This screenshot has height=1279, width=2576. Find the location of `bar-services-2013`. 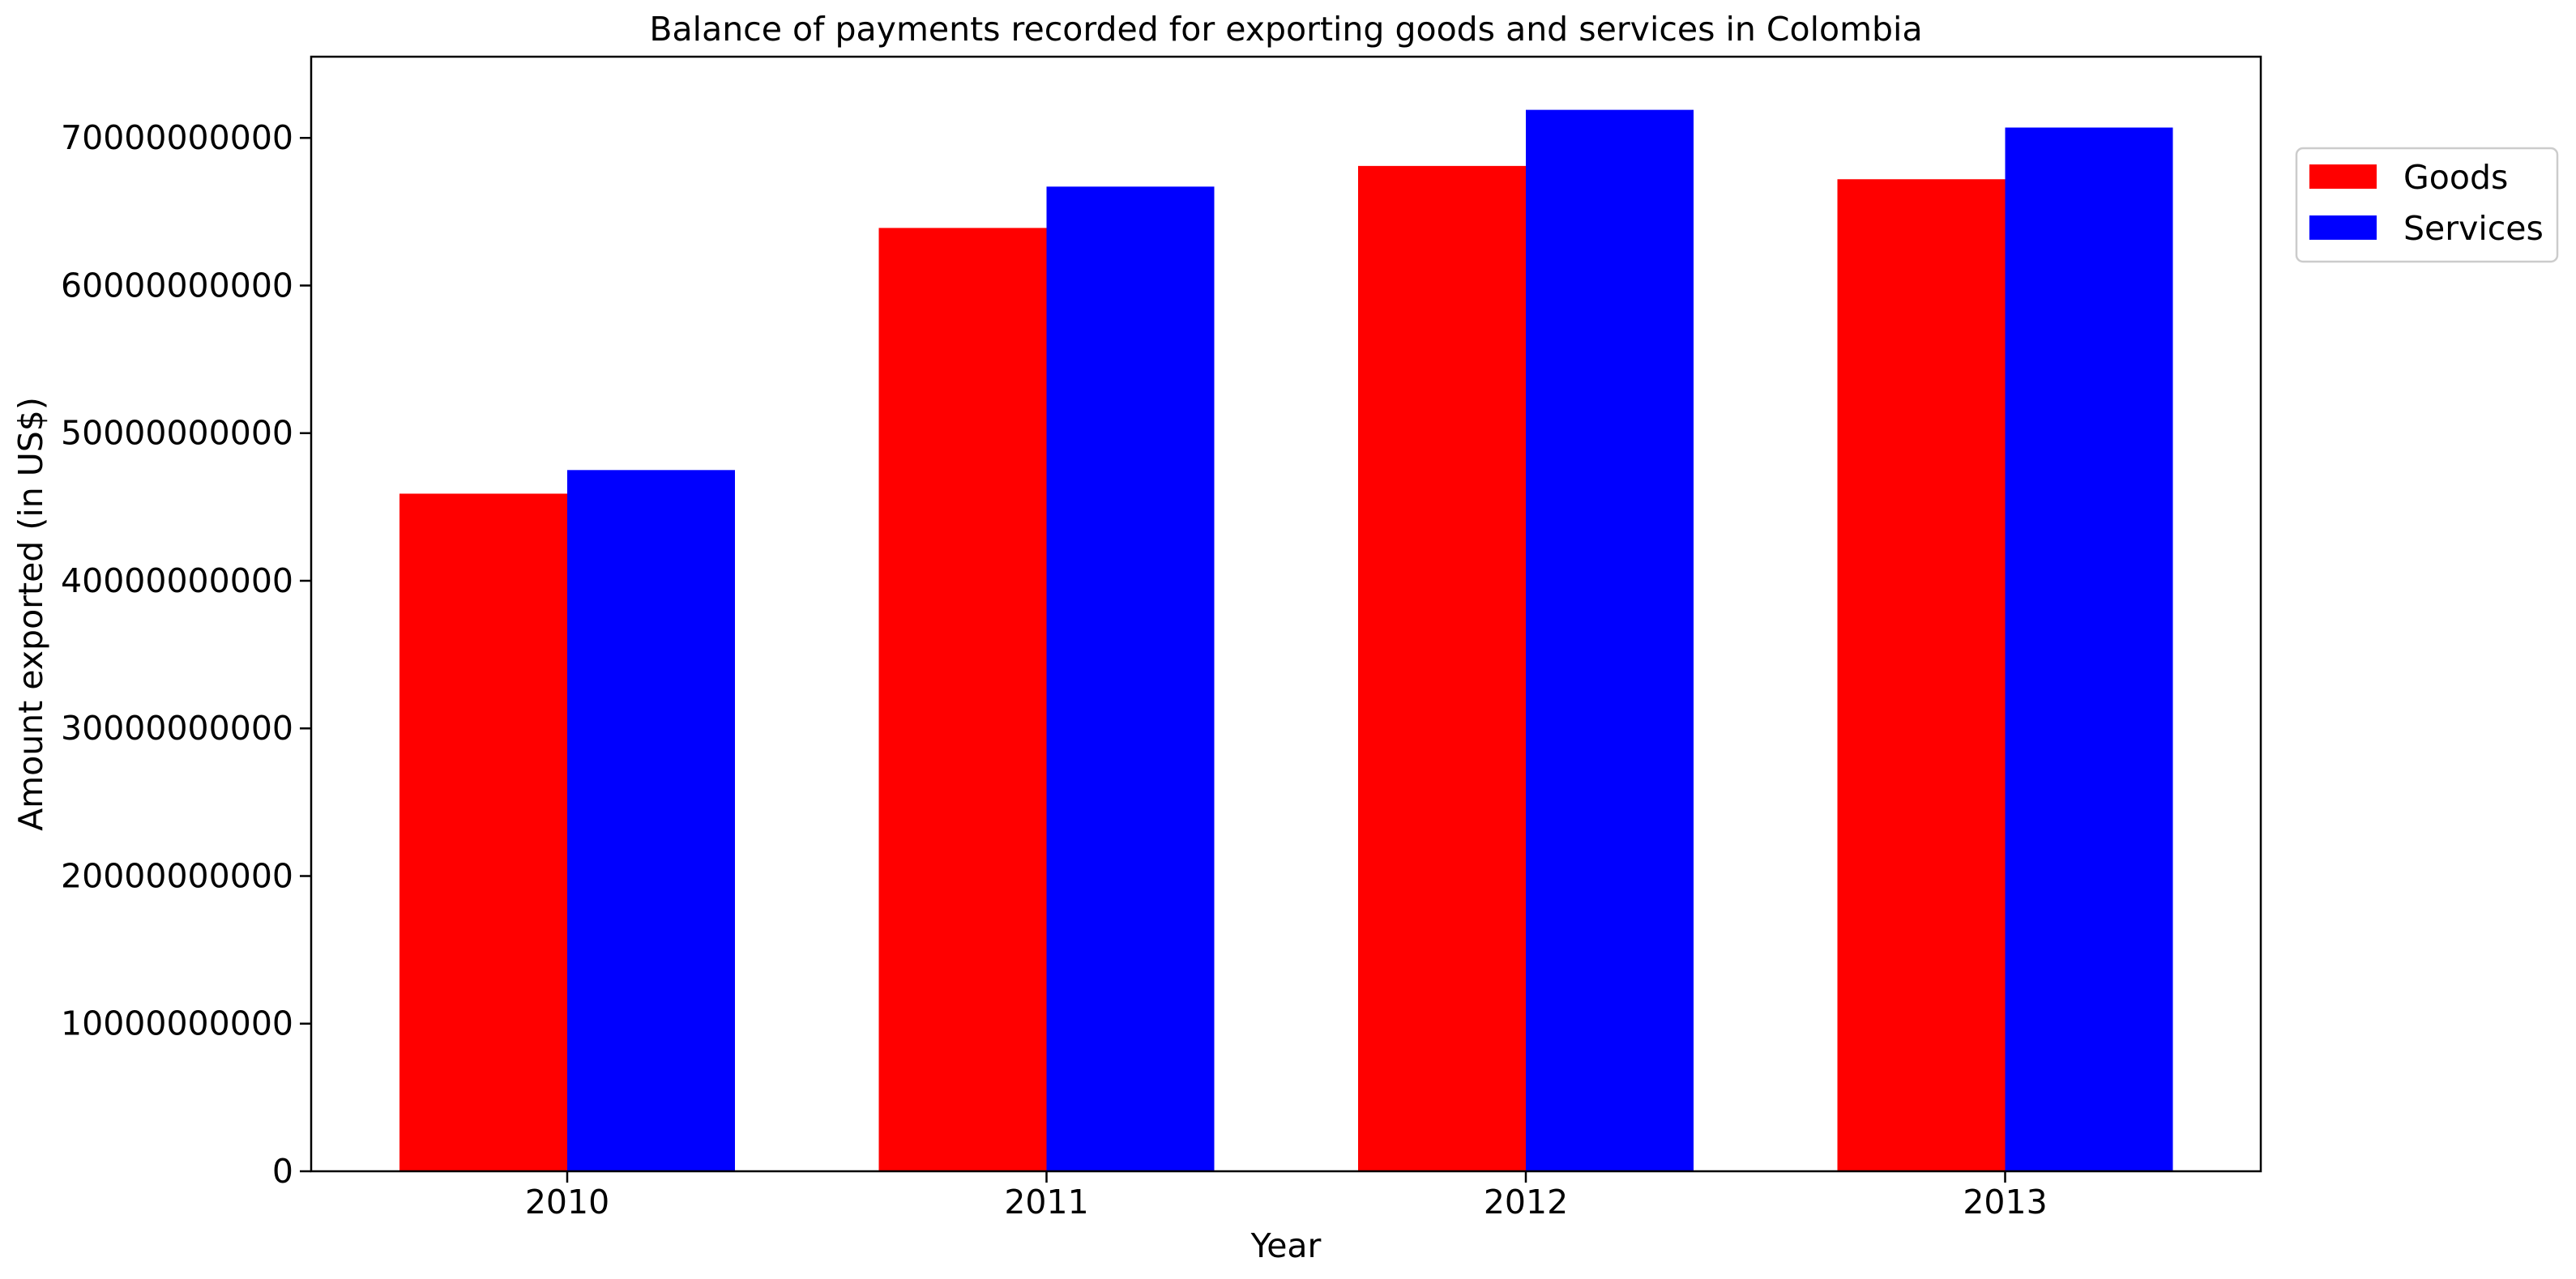

bar-services-2013 is located at coordinates (2089, 649).